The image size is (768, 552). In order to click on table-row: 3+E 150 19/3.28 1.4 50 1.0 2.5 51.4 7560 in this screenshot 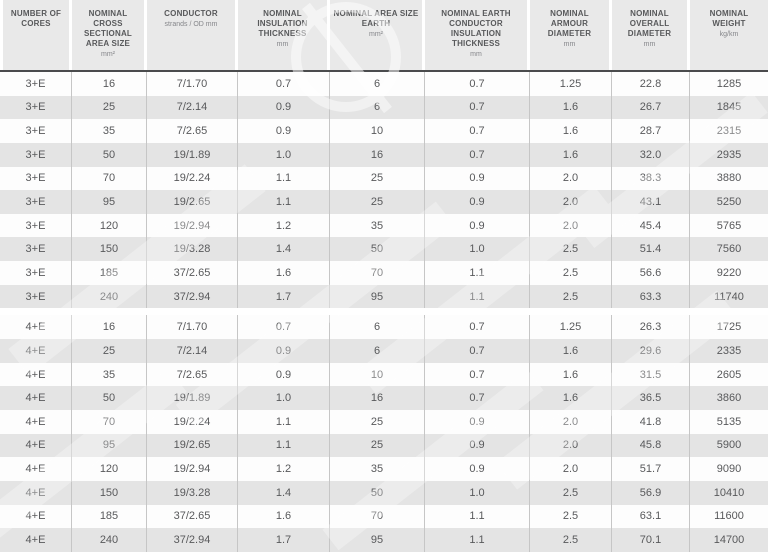, I will do `click(384, 249)`.